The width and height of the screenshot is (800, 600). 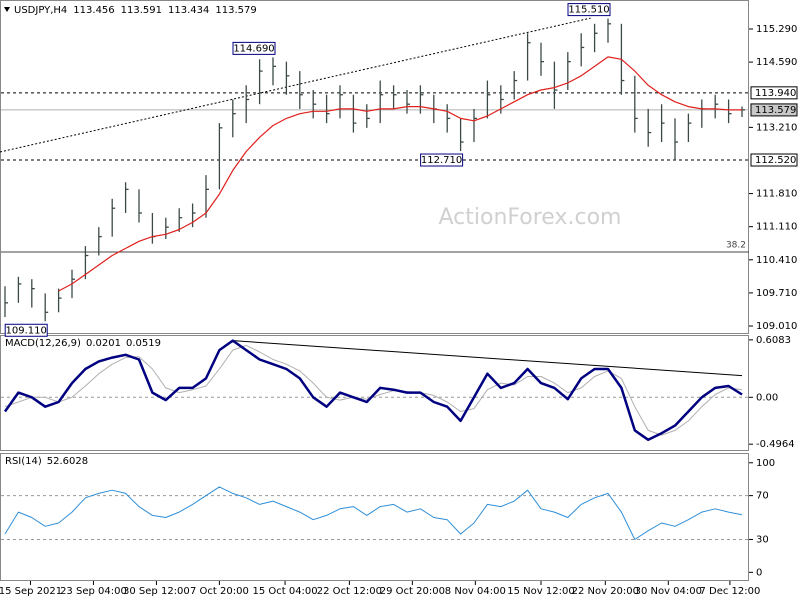 I want to click on y-tick-label: 0, so click(x=759, y=572).